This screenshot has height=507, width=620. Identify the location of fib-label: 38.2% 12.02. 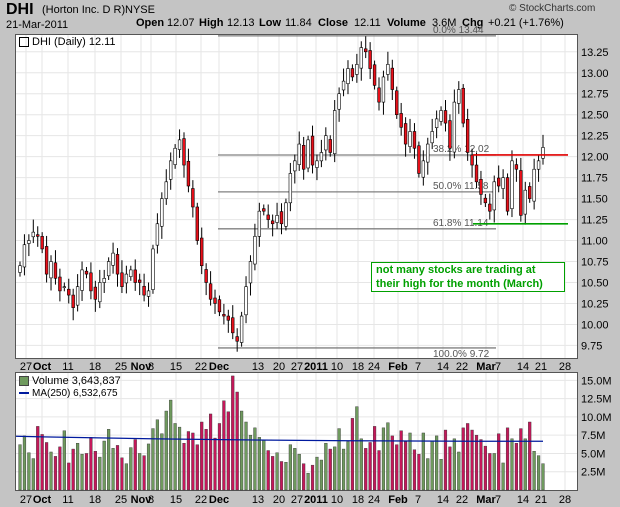
(461, 149).